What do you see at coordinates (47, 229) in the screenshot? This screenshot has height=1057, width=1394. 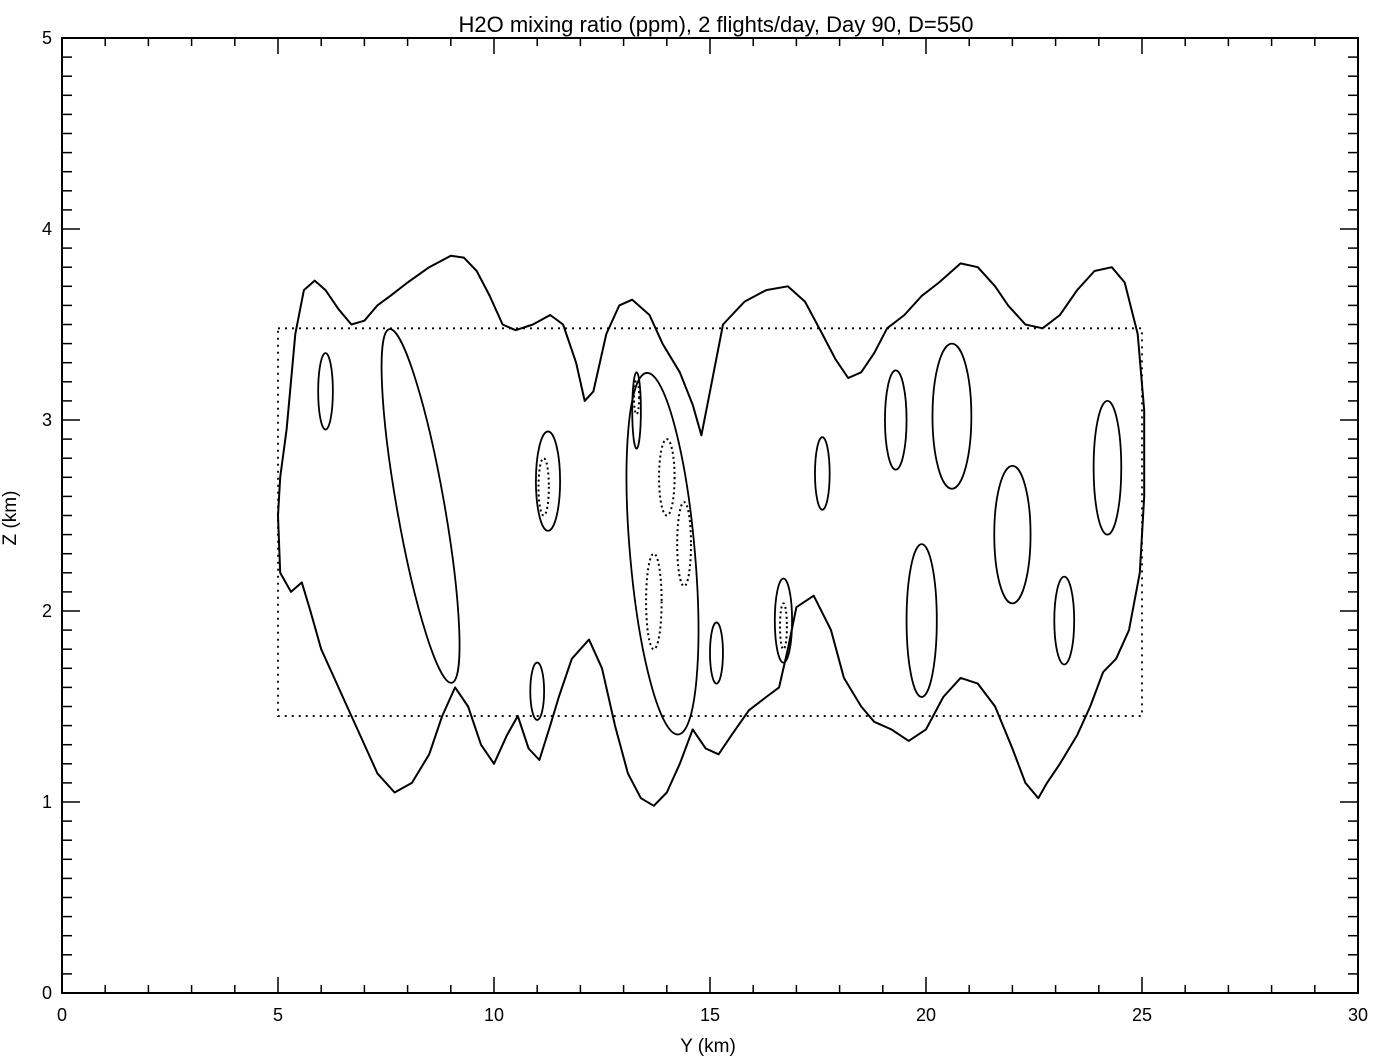 I see `y-tick-label: 4` at bounding box center [47, 229].